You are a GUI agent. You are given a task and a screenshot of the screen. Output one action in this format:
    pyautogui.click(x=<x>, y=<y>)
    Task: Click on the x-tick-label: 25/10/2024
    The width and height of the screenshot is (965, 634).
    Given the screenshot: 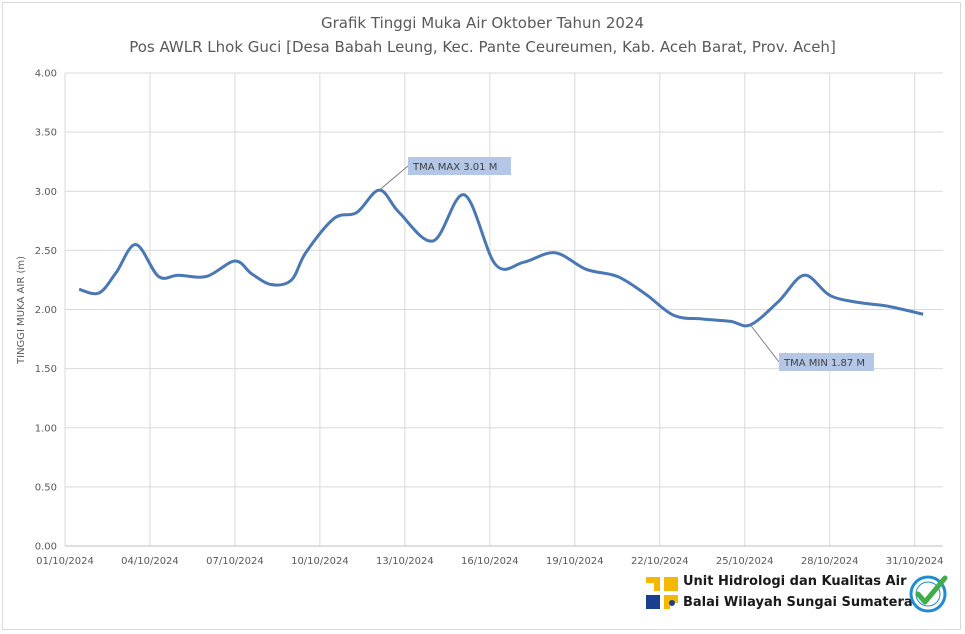 What is the action you would take?
    pyautogui.click(x=745, y=561)
    